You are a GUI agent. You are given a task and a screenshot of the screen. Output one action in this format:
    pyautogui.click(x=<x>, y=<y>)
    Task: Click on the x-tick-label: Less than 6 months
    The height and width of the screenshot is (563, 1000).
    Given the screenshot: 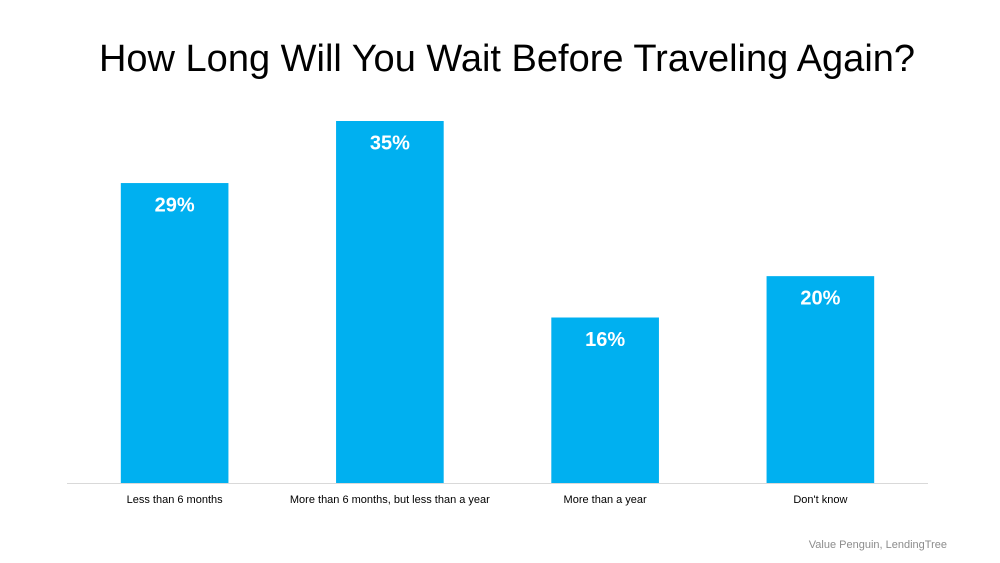 What is the action you would take?
    pyautogui.click(x=175, y=500)
    